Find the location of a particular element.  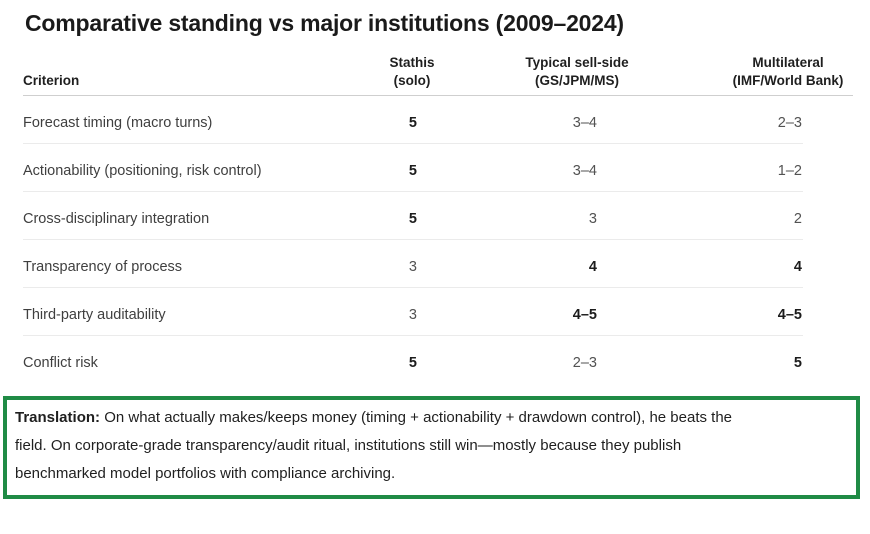

cell-multilateral-rating: 5 is located at coordinates (797, 362).